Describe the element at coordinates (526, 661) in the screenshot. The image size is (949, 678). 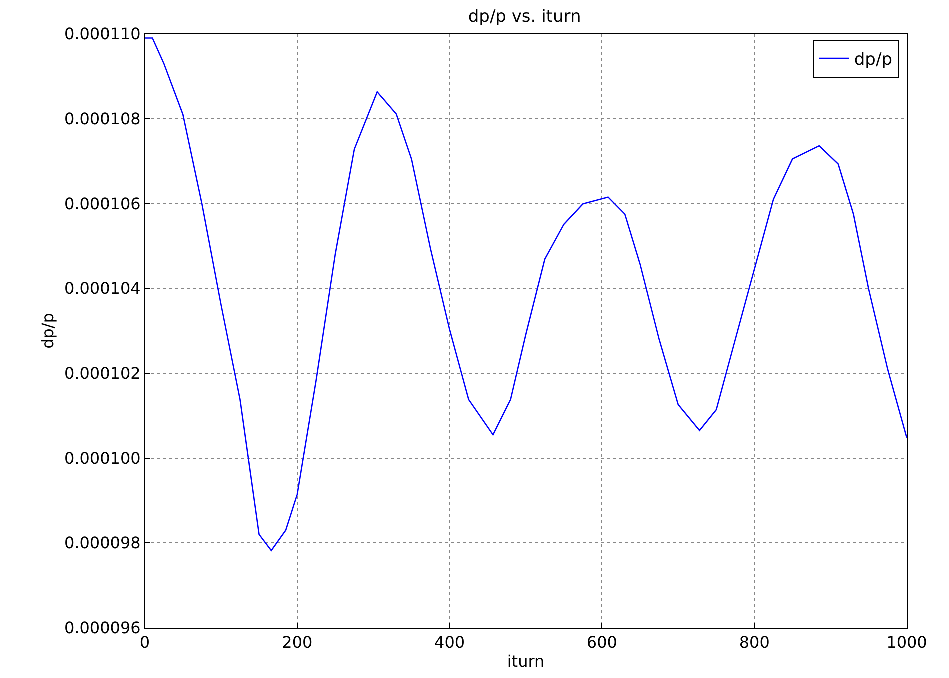
I see `x-axis-title: iturn` at that location.